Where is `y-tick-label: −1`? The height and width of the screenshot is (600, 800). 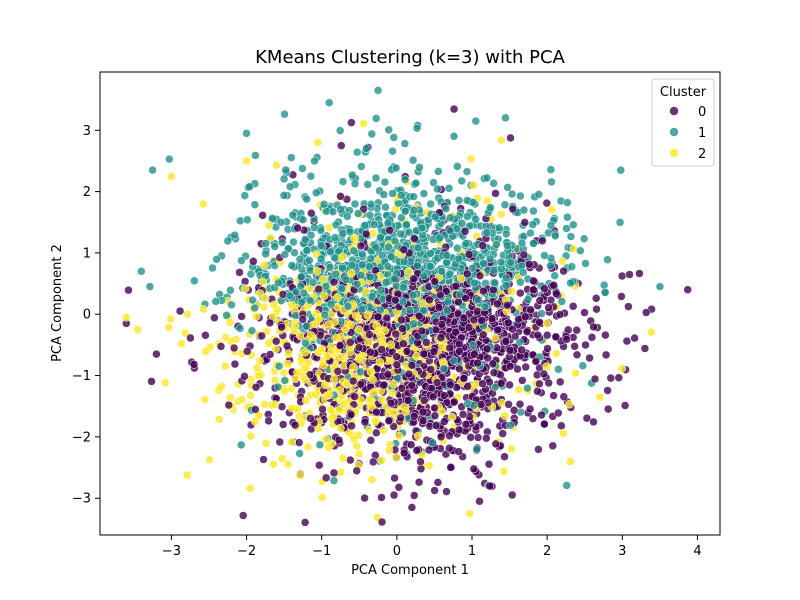
y-tick-label: −1 is located at coordinates (81, 376).